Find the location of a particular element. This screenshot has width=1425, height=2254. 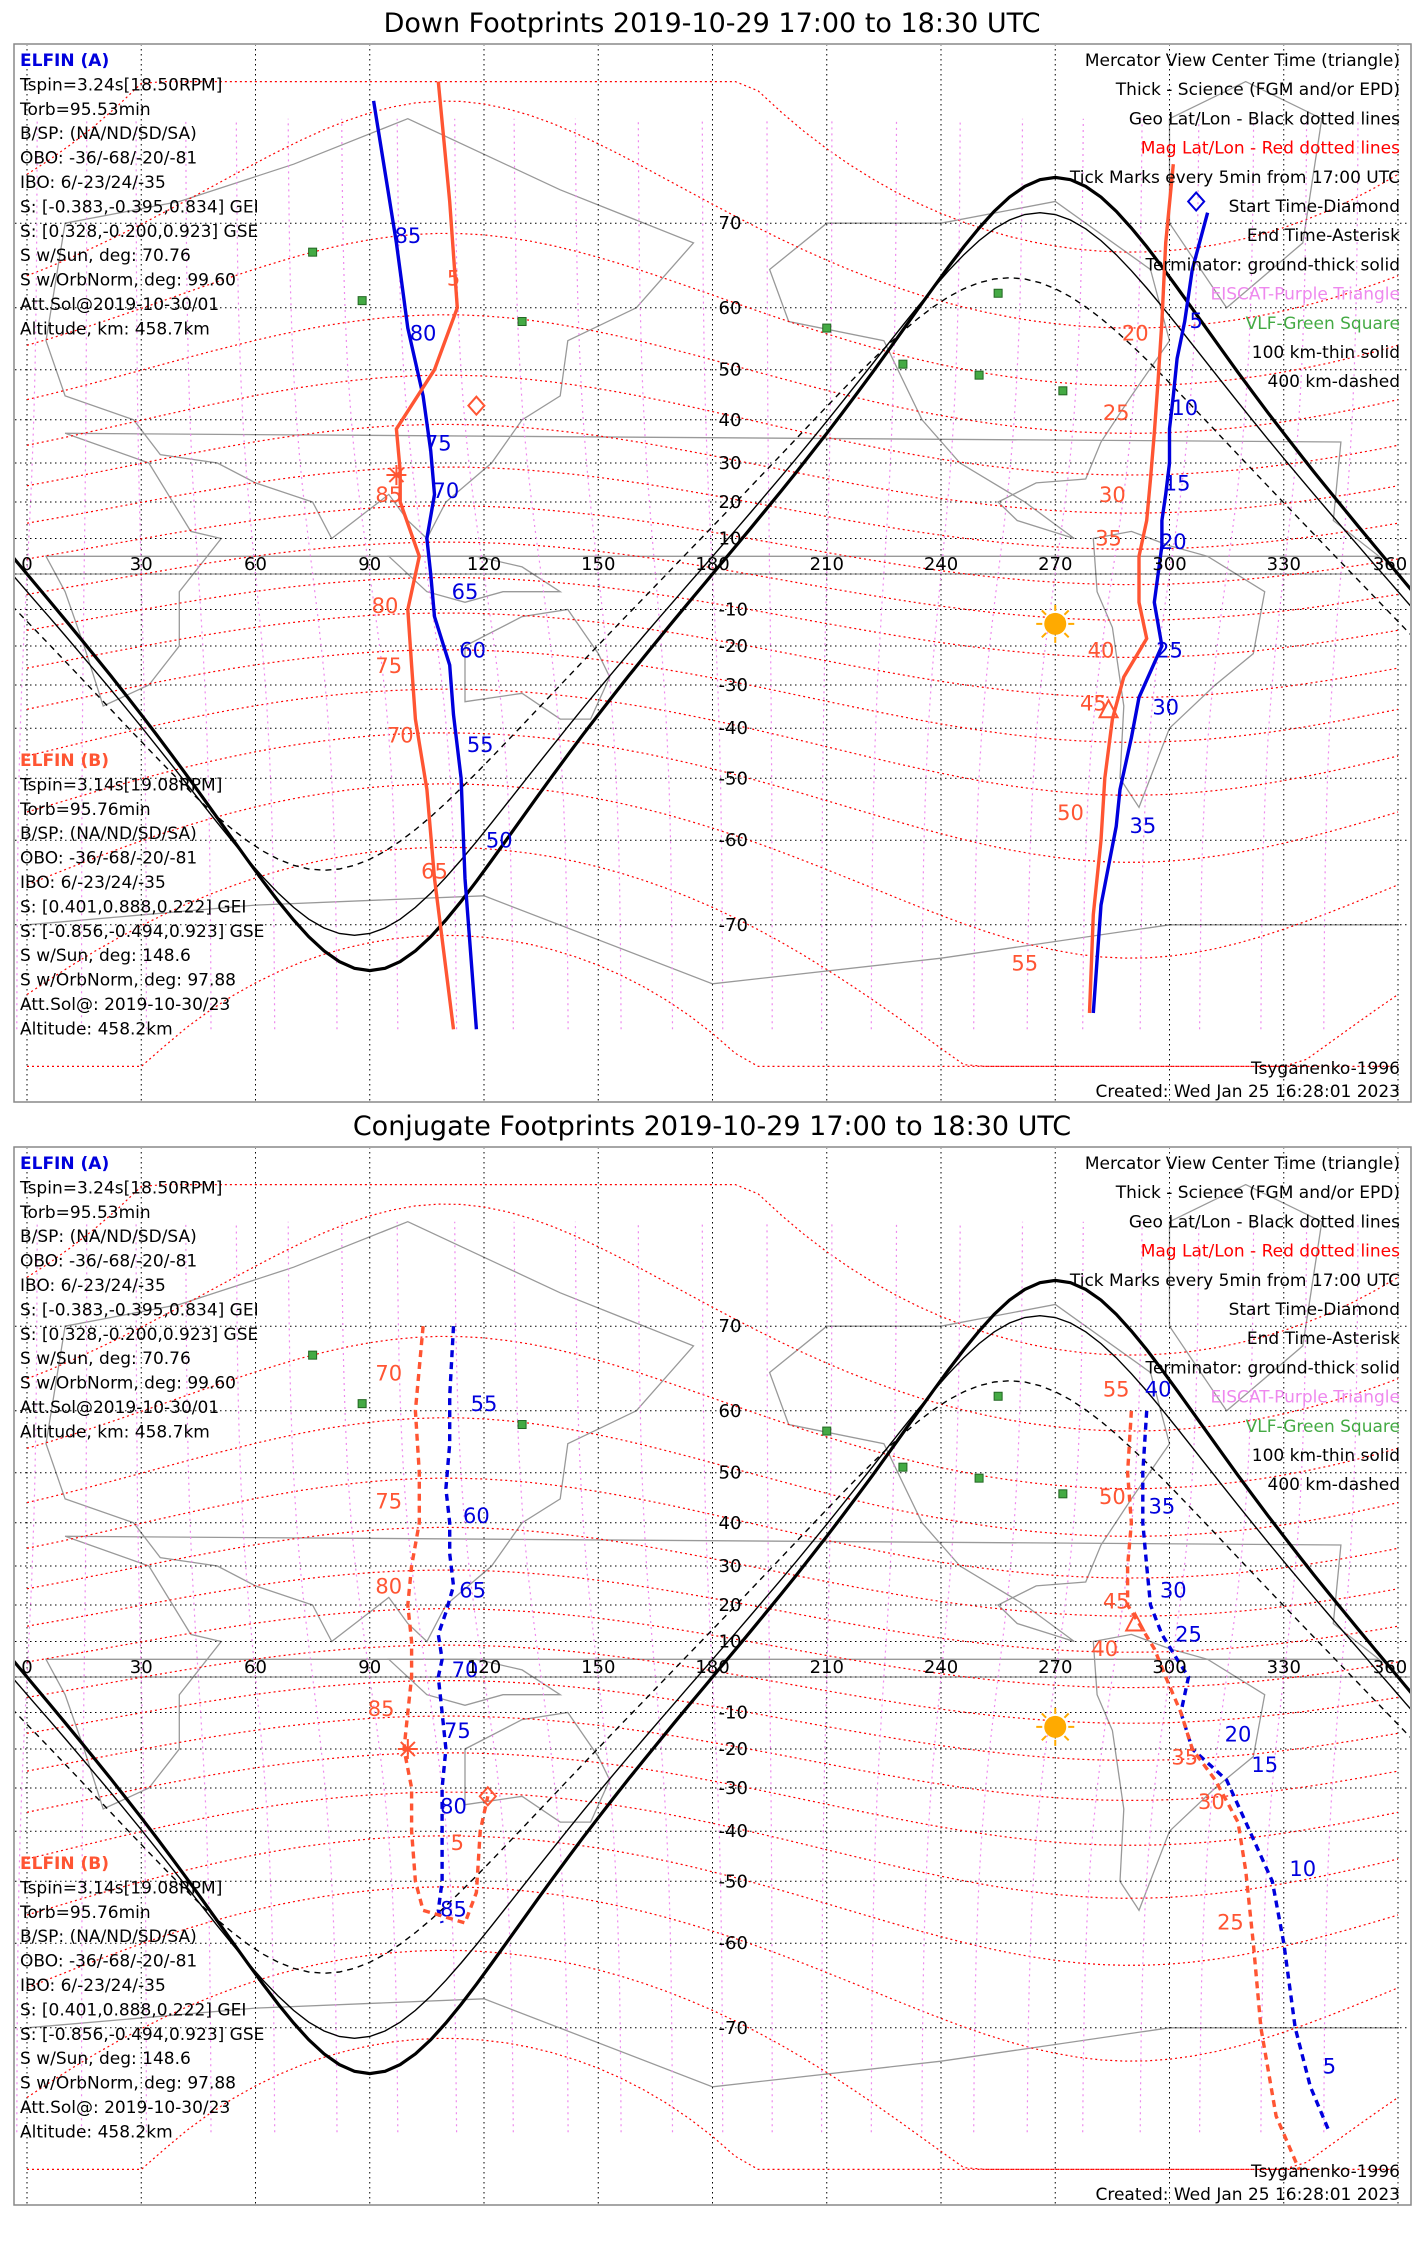

elfin-a-att: Att.Sol@2019-10-30/01 is located at coordinates (119, 1408).